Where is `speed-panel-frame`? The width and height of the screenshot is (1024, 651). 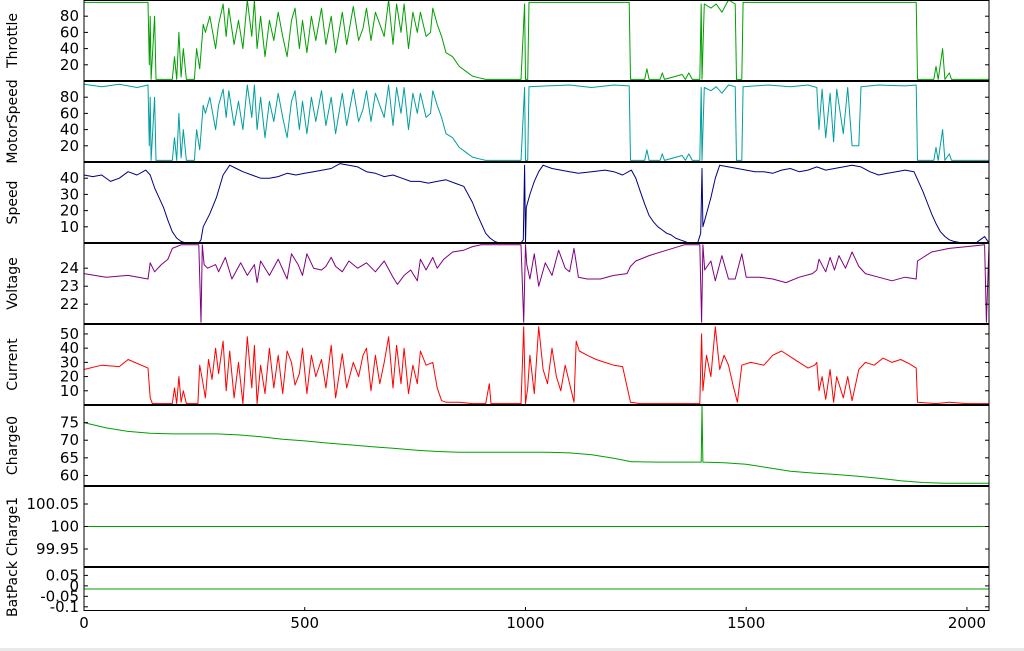
speed-panel-frame is located at coordinates (536, 202).